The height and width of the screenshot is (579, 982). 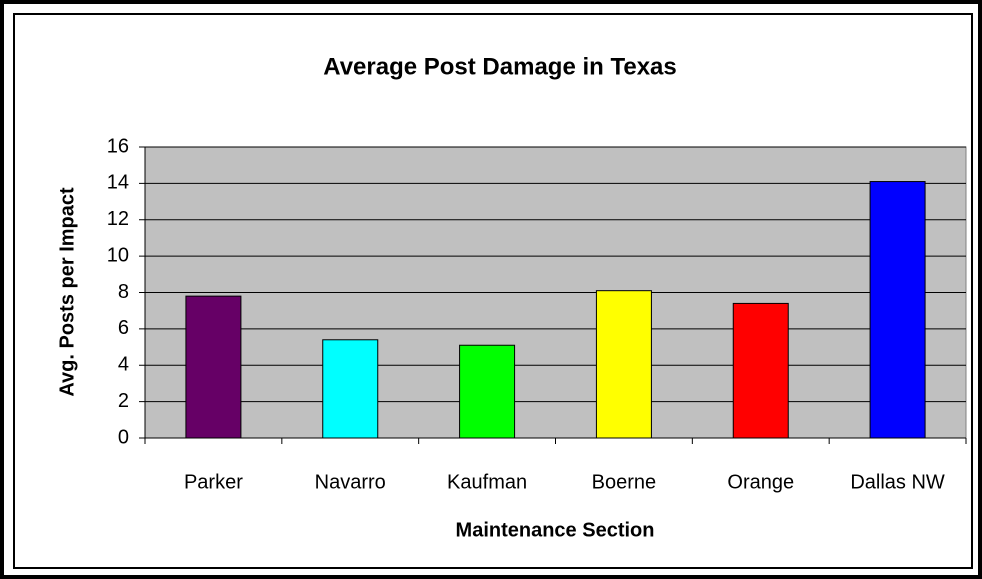 I want to click on x-tick-label: Kaufman, so click(x=487, y=482).